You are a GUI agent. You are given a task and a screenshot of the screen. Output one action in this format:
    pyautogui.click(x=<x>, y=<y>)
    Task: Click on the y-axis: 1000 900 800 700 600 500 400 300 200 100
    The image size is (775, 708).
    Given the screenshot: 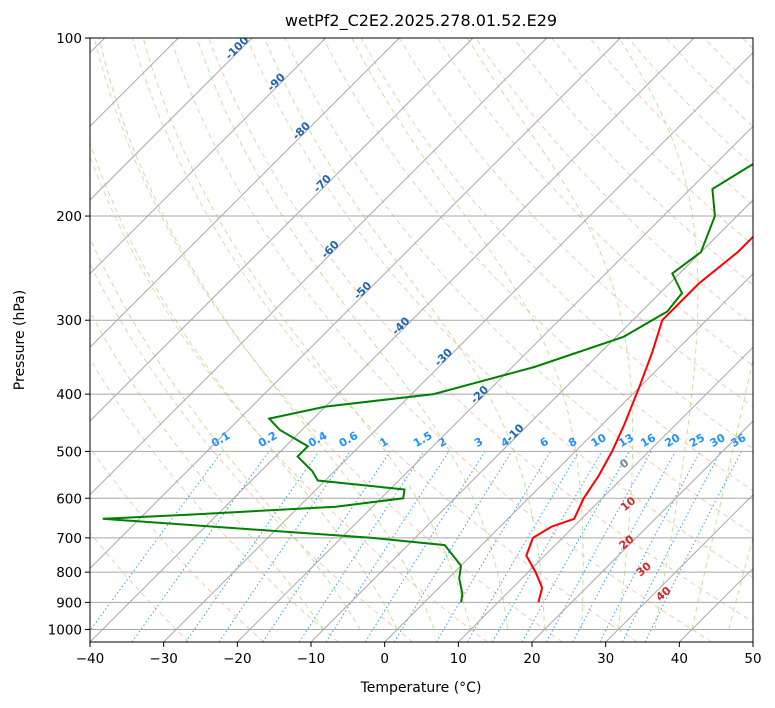 What is the action you would take?
    pyautogui.click(x=69, y=334)
    